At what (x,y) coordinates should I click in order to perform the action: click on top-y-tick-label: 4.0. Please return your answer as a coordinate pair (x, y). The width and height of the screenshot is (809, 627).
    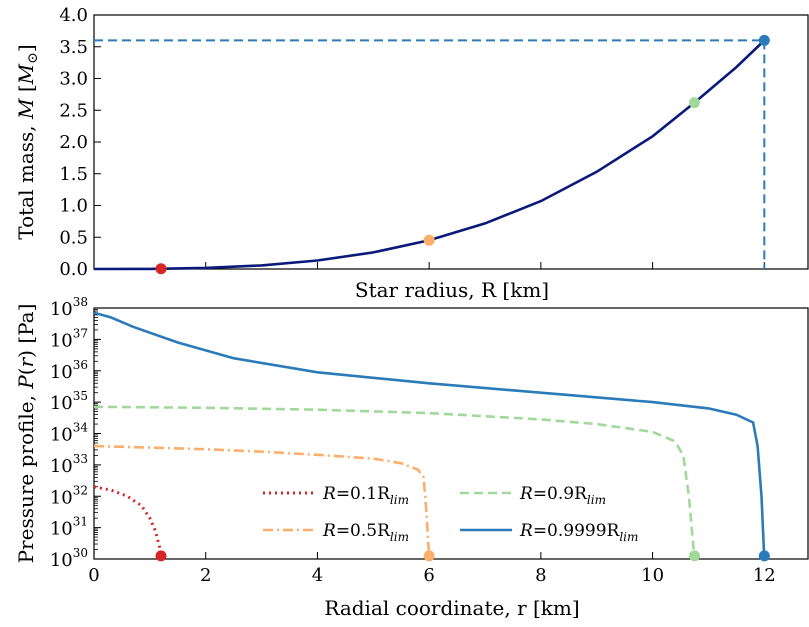
    Looking at the image, I should click on (73, 15).